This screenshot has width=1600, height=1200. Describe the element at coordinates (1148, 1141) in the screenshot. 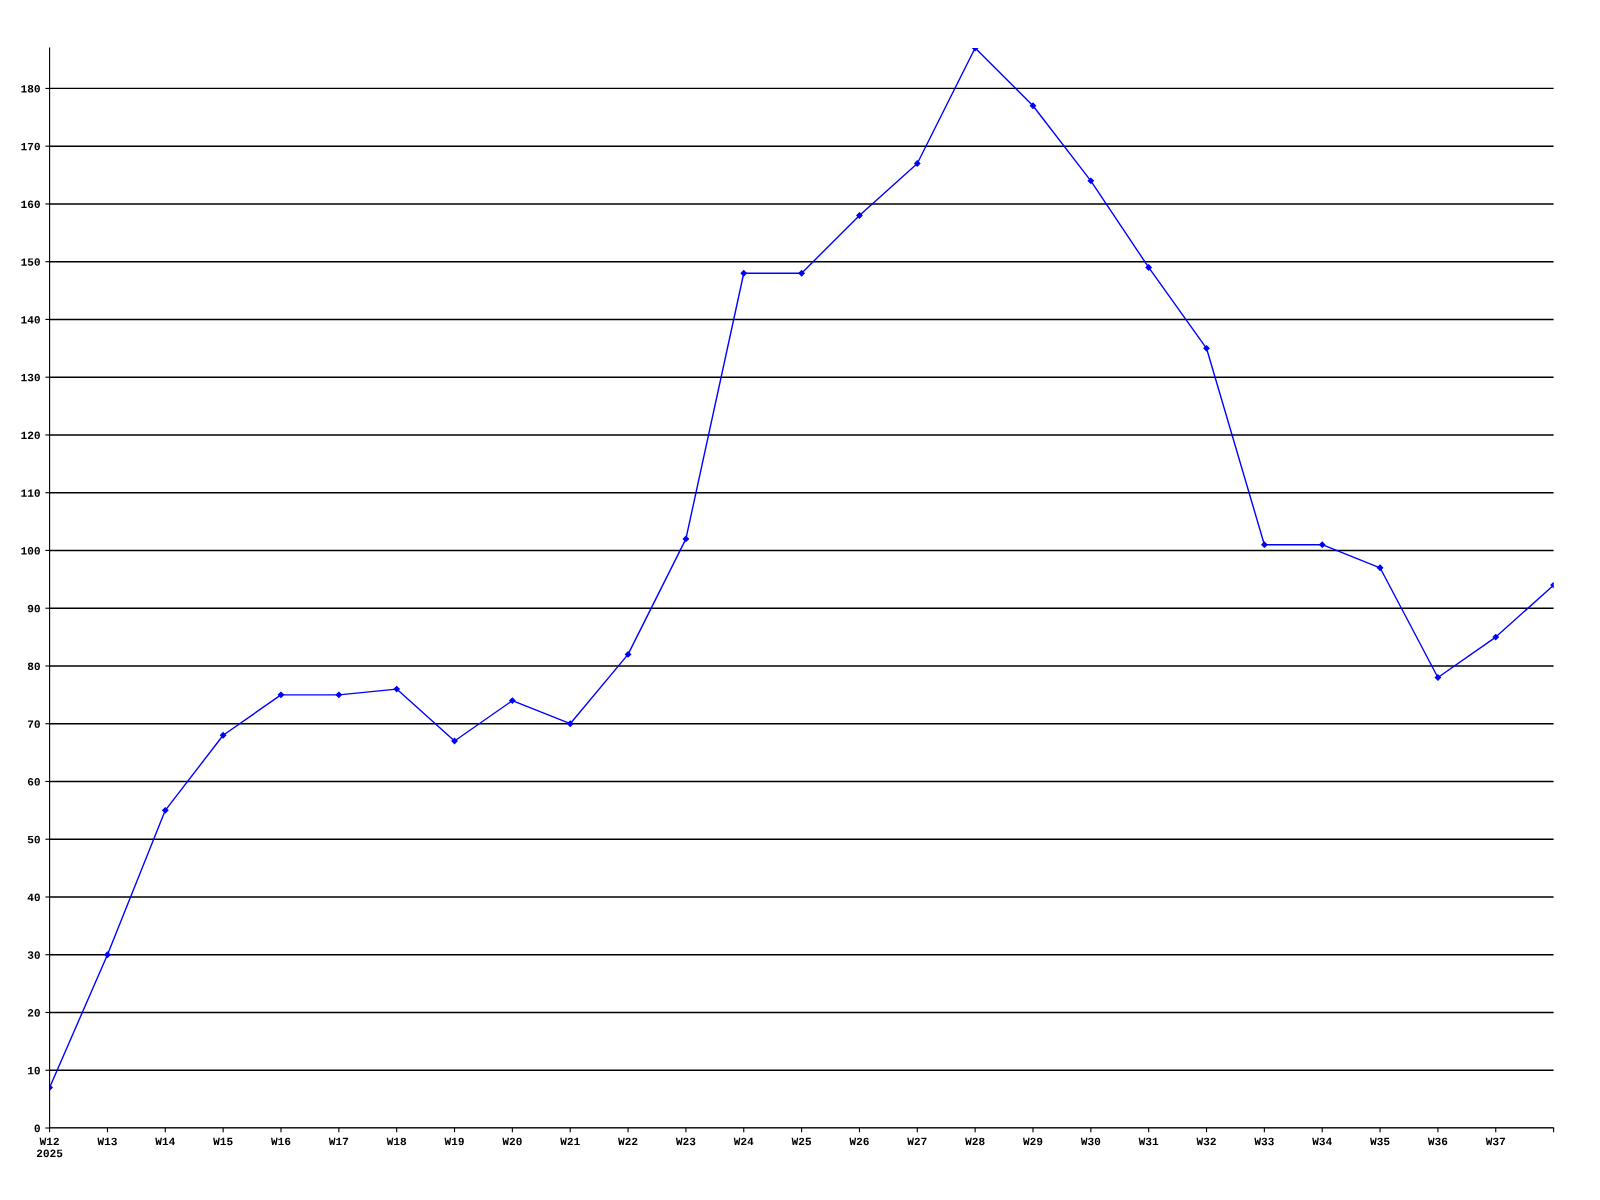

I see `x-tick-label: W31` at that location.